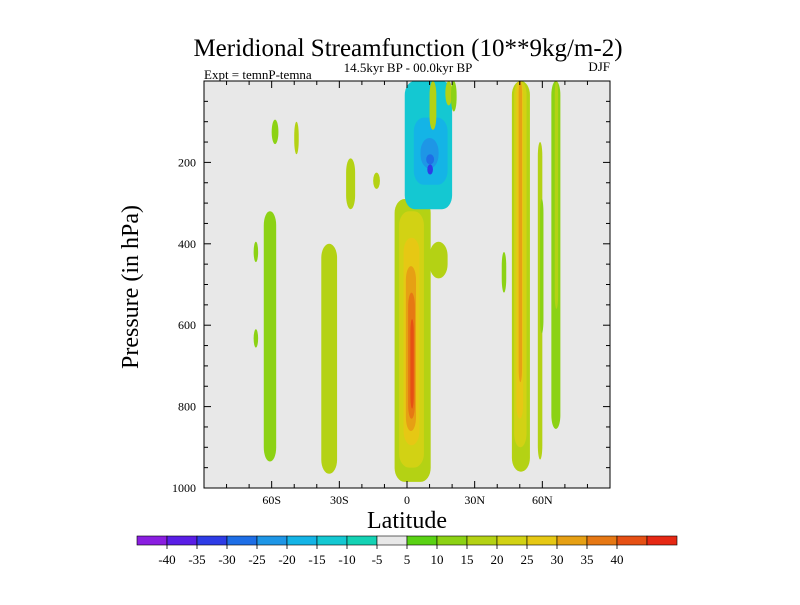 The width and height of the screenshot is (800, 605). Describe the element at coordinates (407, 500) in the screenshot. I see `x-tick-label: 0` at that location.